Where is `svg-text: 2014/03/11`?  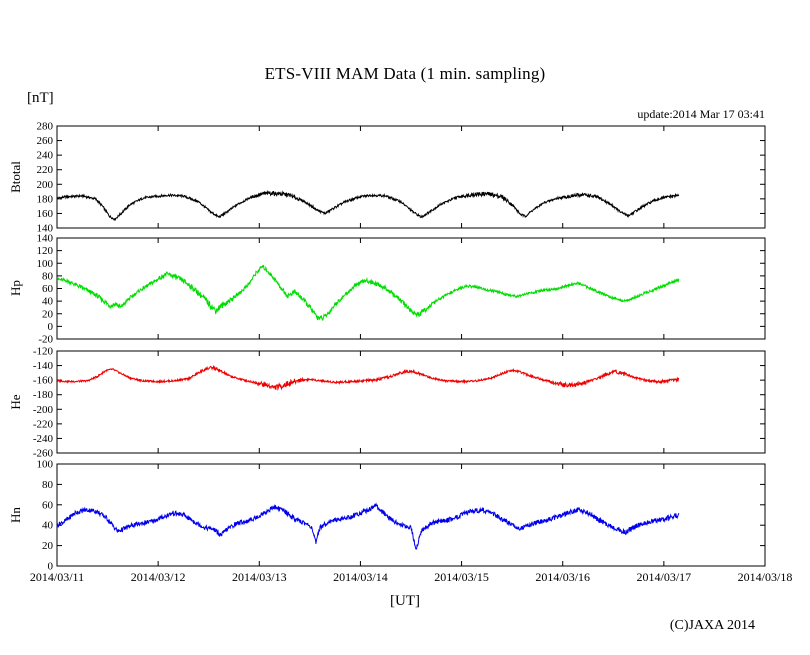 svg-text: 2014/03/11 is located at coordinates (57, 577).